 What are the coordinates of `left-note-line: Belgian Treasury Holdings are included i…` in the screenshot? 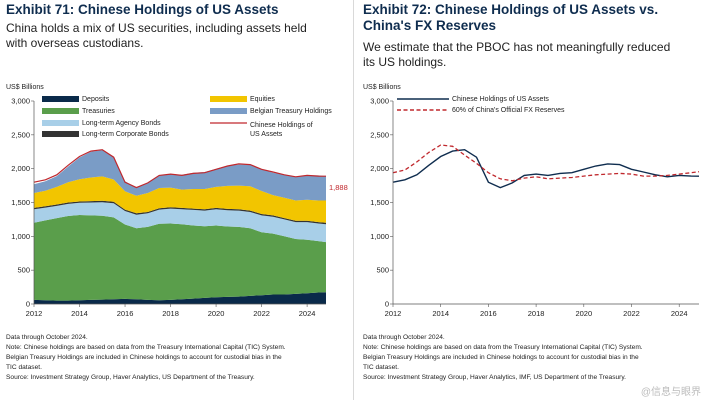 It's located at (144, 357).